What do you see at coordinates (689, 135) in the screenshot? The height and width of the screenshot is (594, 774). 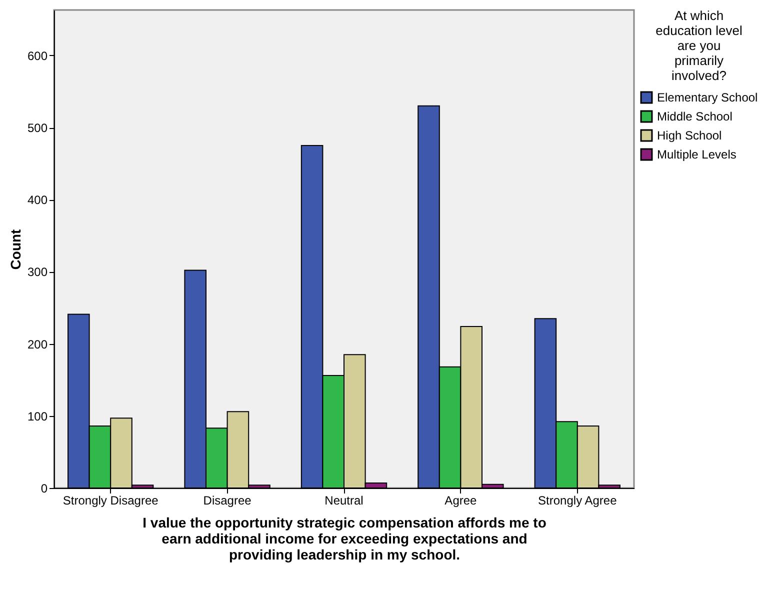 I see `legend-label: High School` at bounding box center [689, 135].